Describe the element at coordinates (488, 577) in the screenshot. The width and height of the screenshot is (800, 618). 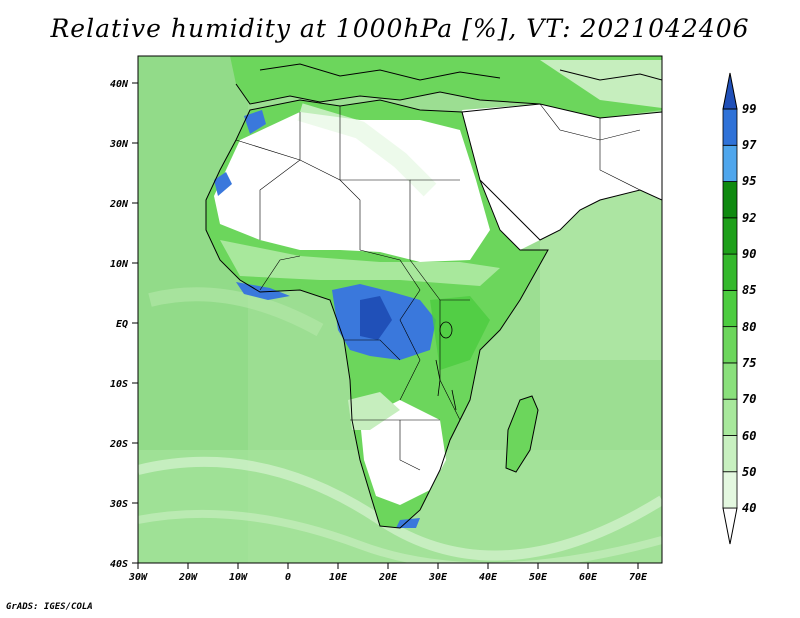
I see `lon-label-40e: 40E` at that location.